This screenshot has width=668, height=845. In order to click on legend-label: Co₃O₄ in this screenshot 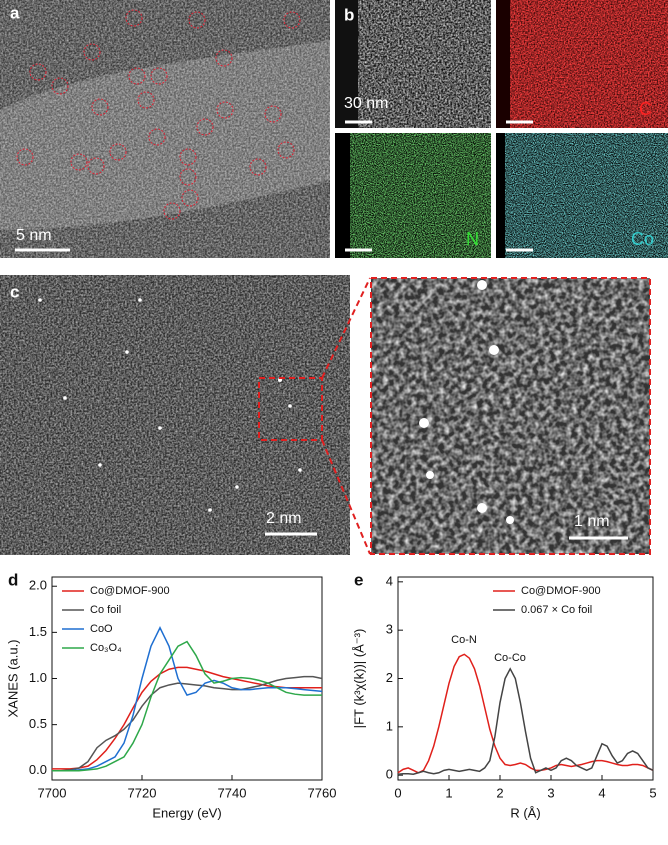, I will do `click(106, 648)`.